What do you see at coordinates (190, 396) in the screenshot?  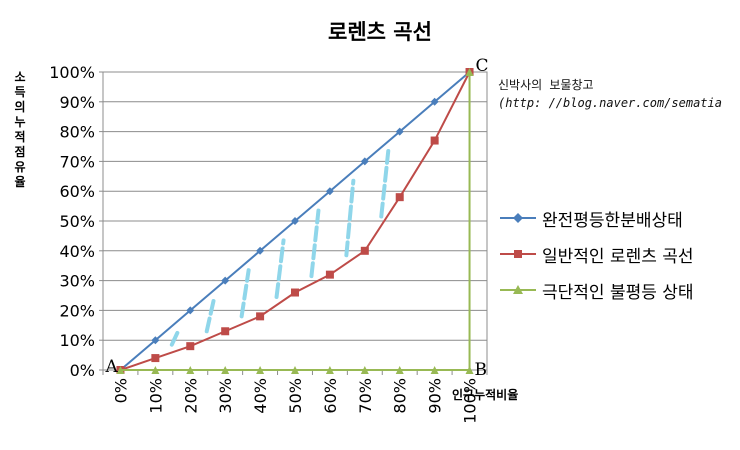 I see `x-tick-label: 20%` at bounding box center [190, 396].